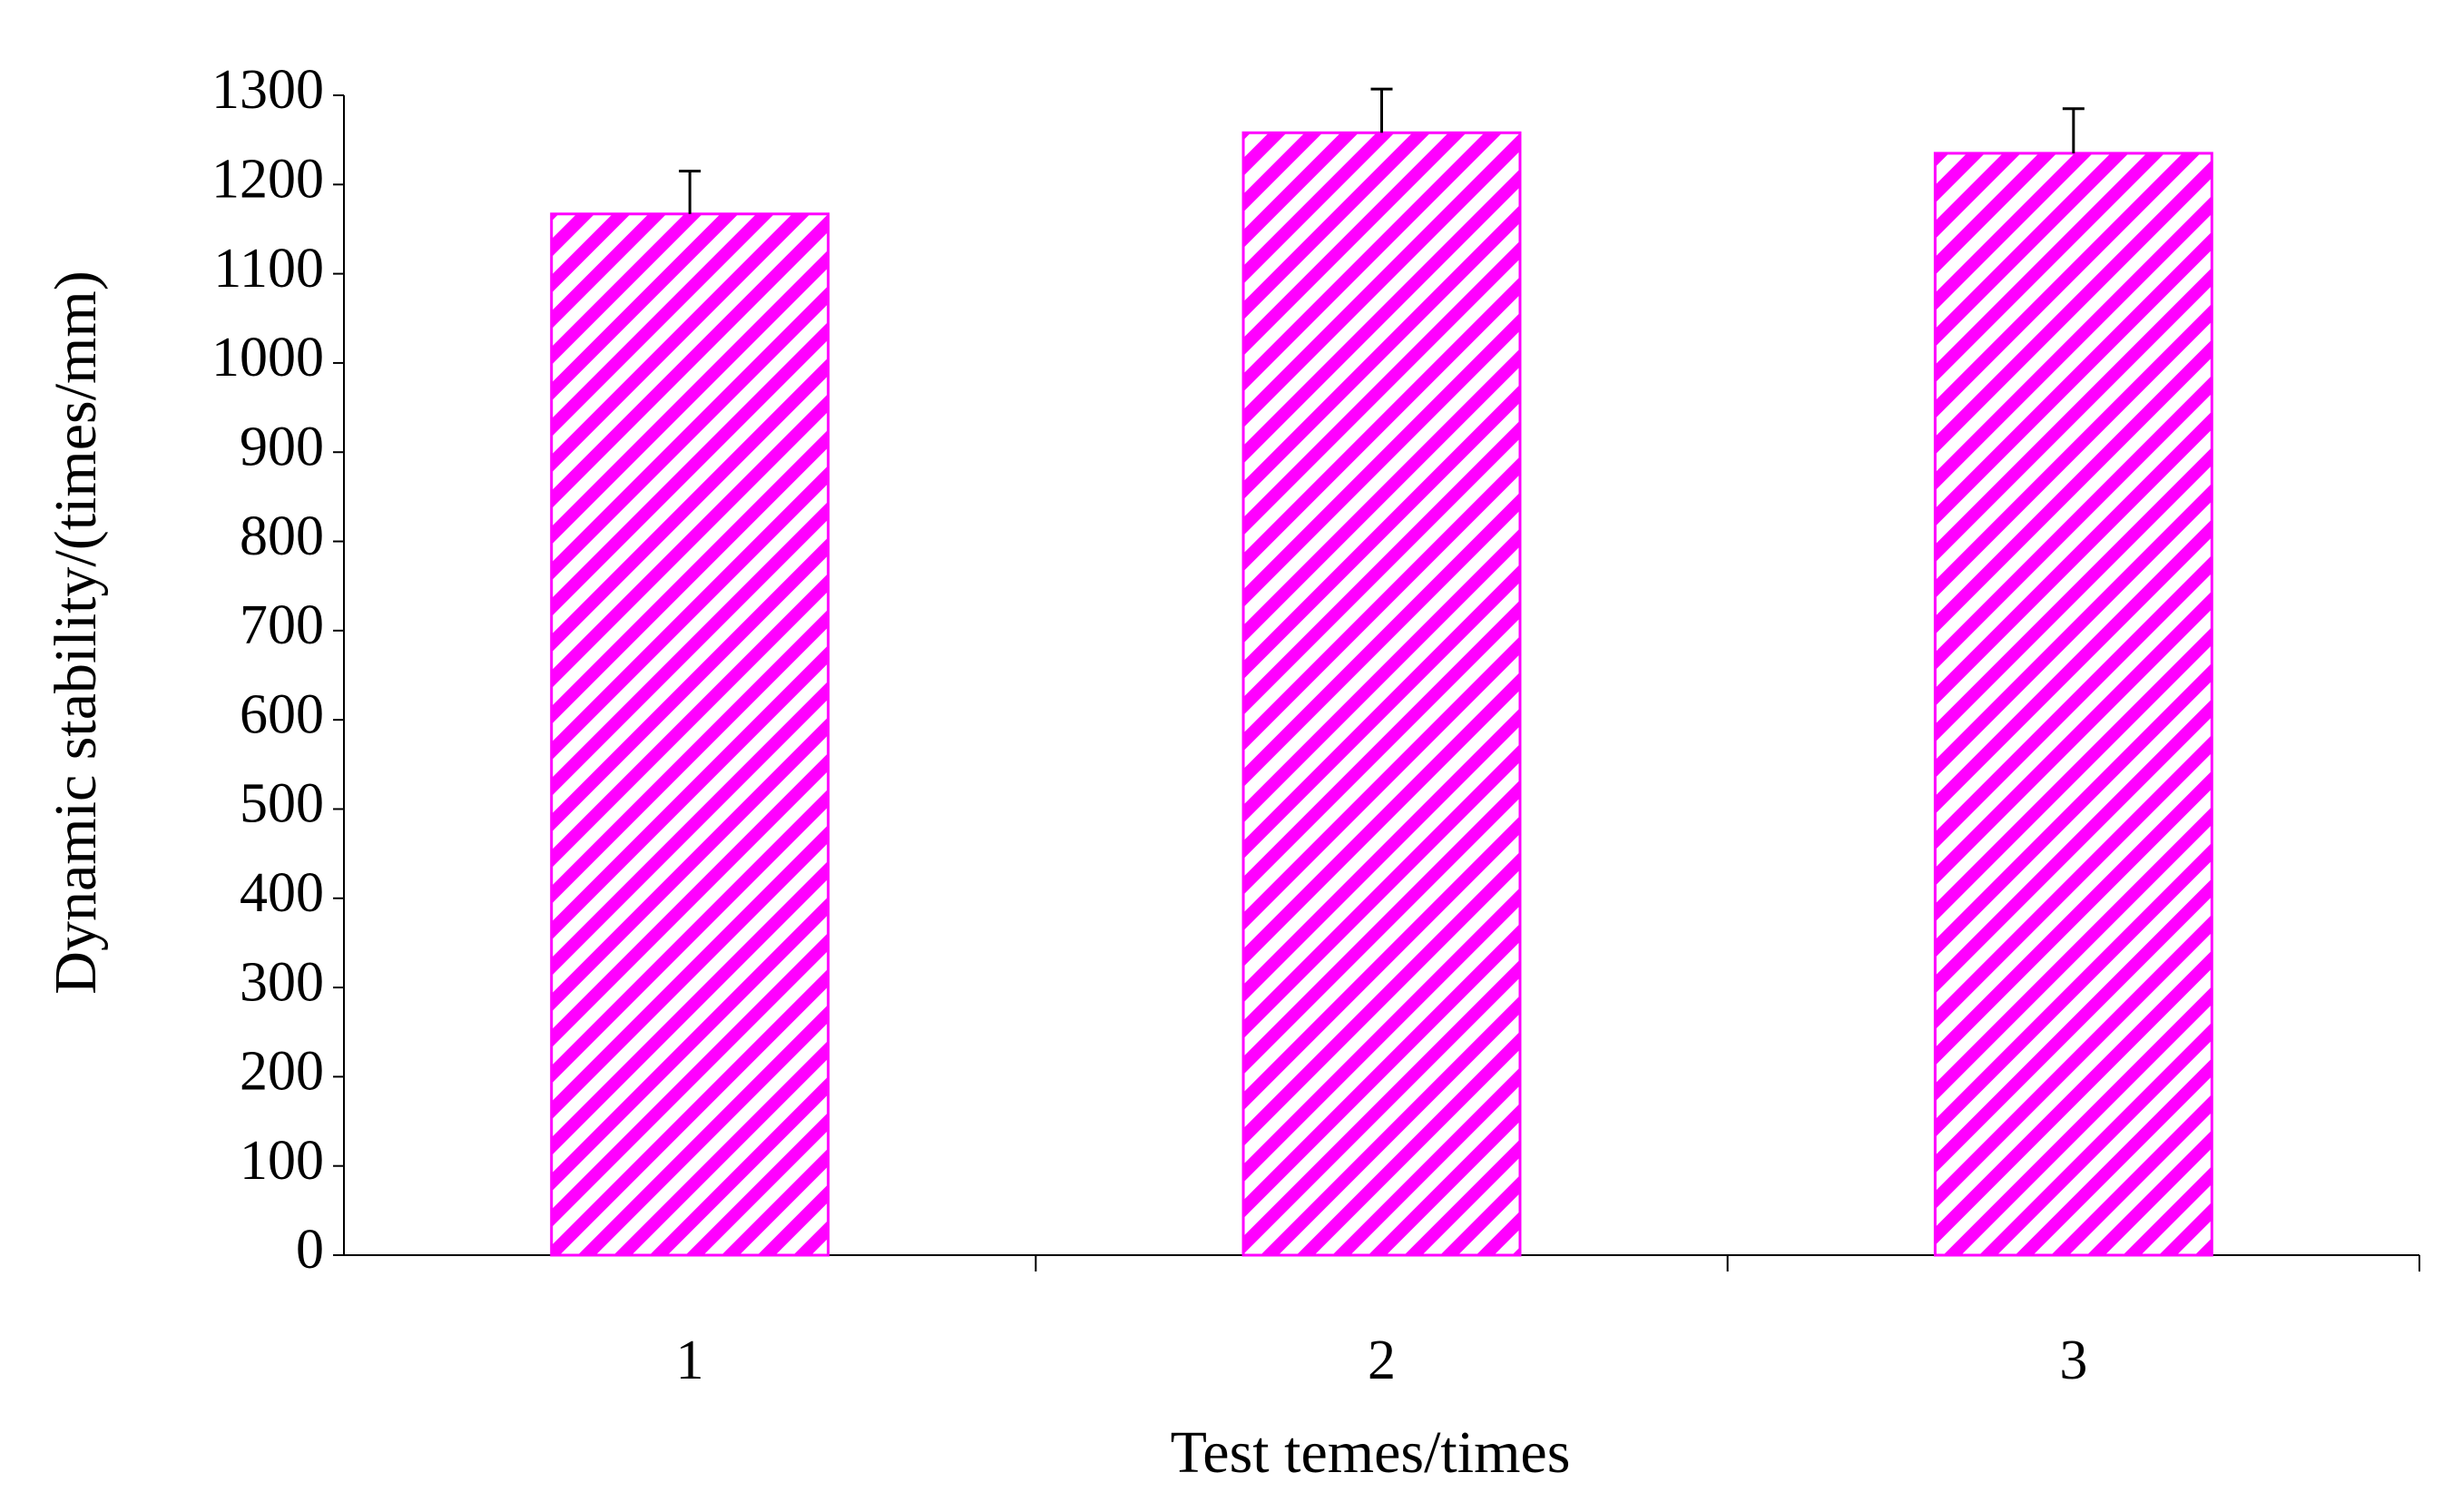 Image resolution: width=2443 pixels, height=1512 pixels. Describe the element at coordinates (1371, 1452) in the screenshot. I see `x-axis-title: Test temes/times` at that location.